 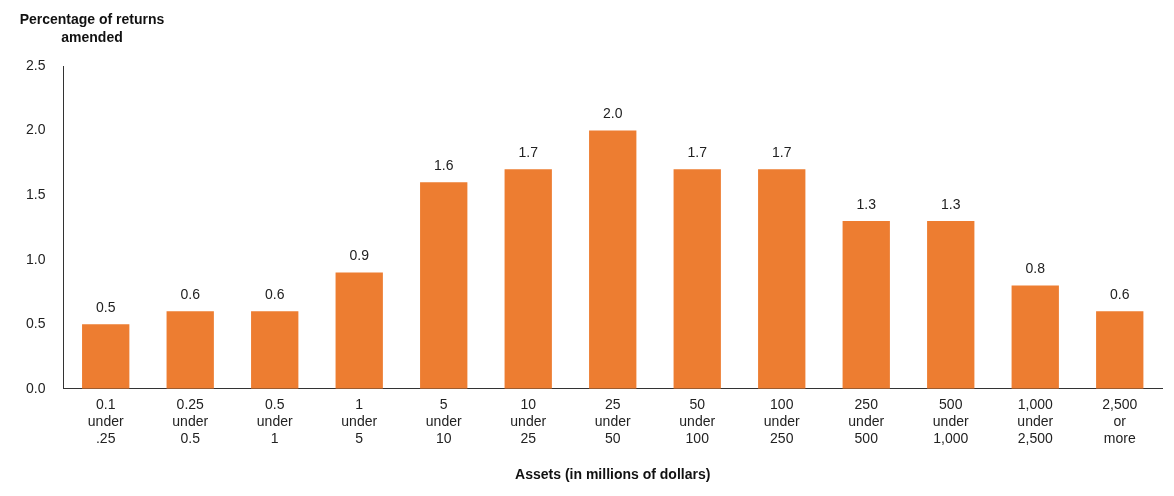 What do you see at coordinates (781, 421) in the screenshot?
I see `x-tick-label: 100 under 250` at bounding box center [781, 421].